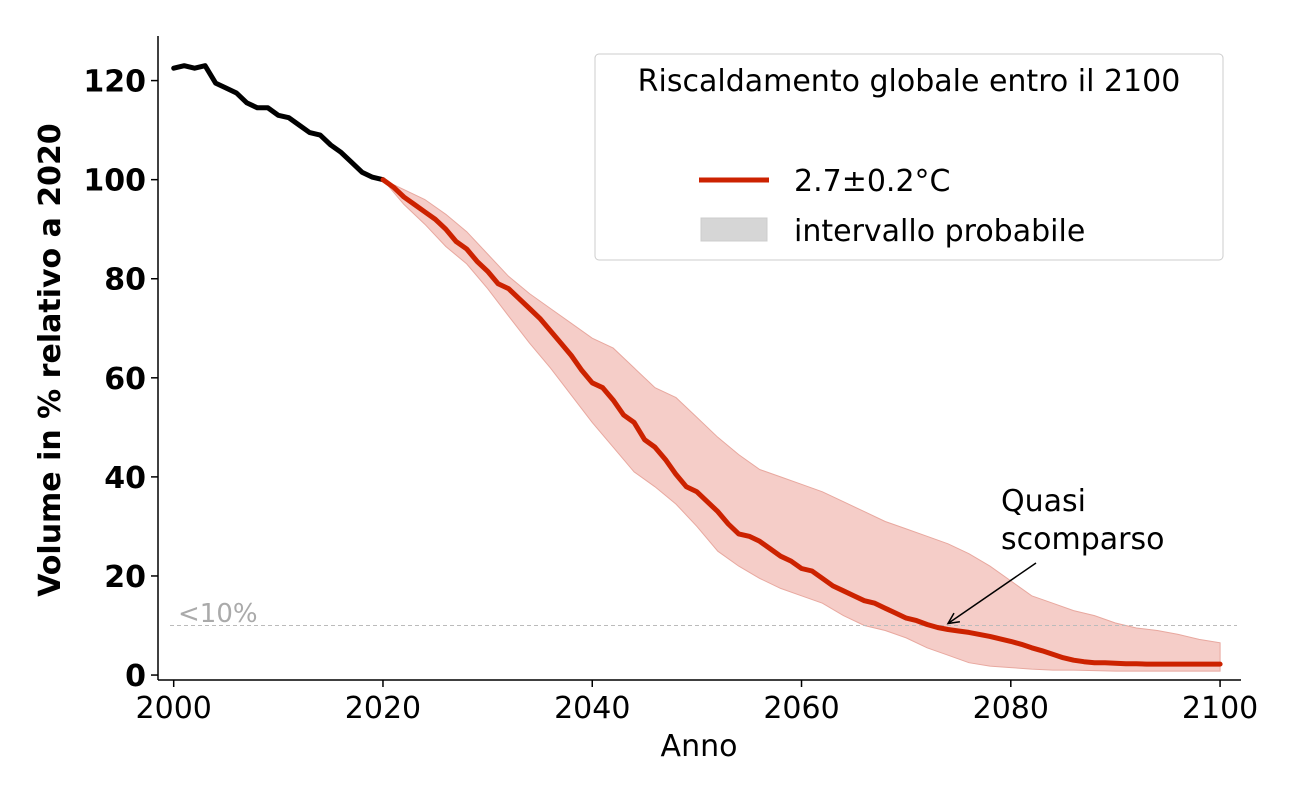 The width and height of the screenshot is (1300, 800). I want to click on legend-frame, so click(909, 157).